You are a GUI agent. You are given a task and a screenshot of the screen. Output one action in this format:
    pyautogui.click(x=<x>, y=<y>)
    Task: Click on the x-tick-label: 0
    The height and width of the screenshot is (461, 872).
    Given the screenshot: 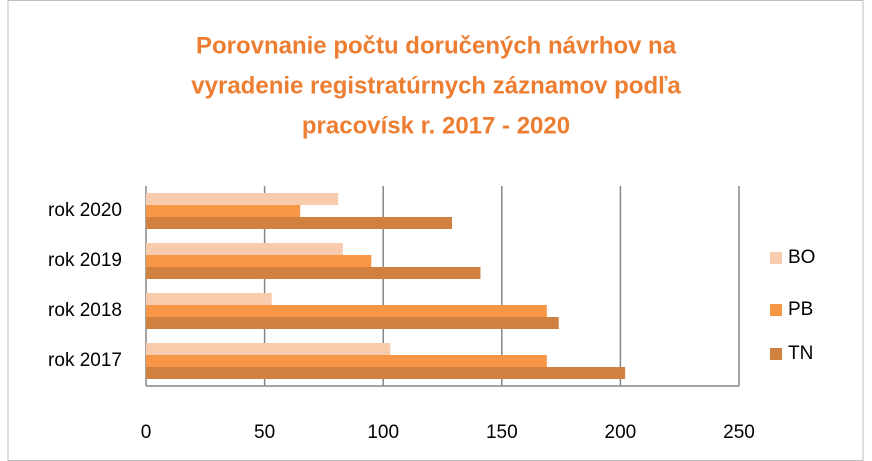 What is the action you would take?
    pyautogui.click(x=146, y=432)
    